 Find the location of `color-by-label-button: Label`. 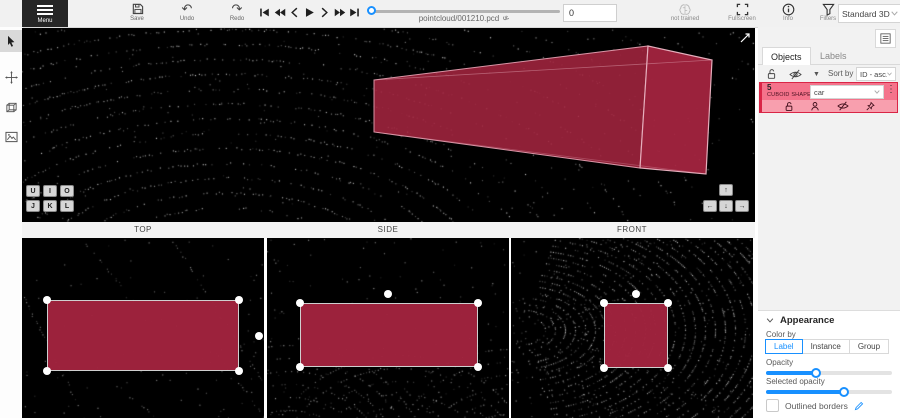

color-by-label-button: Label is located at coordinates (784, 346).